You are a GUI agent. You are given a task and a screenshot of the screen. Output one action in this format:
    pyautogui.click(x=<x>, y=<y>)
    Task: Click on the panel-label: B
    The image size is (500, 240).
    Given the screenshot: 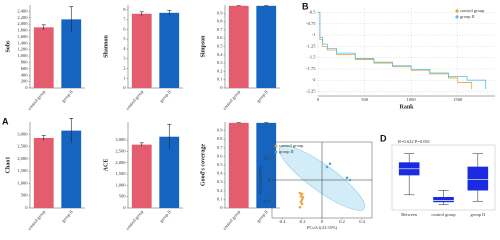 What is the action you would take?
    pyautogui.click(x=305, y=6)
    